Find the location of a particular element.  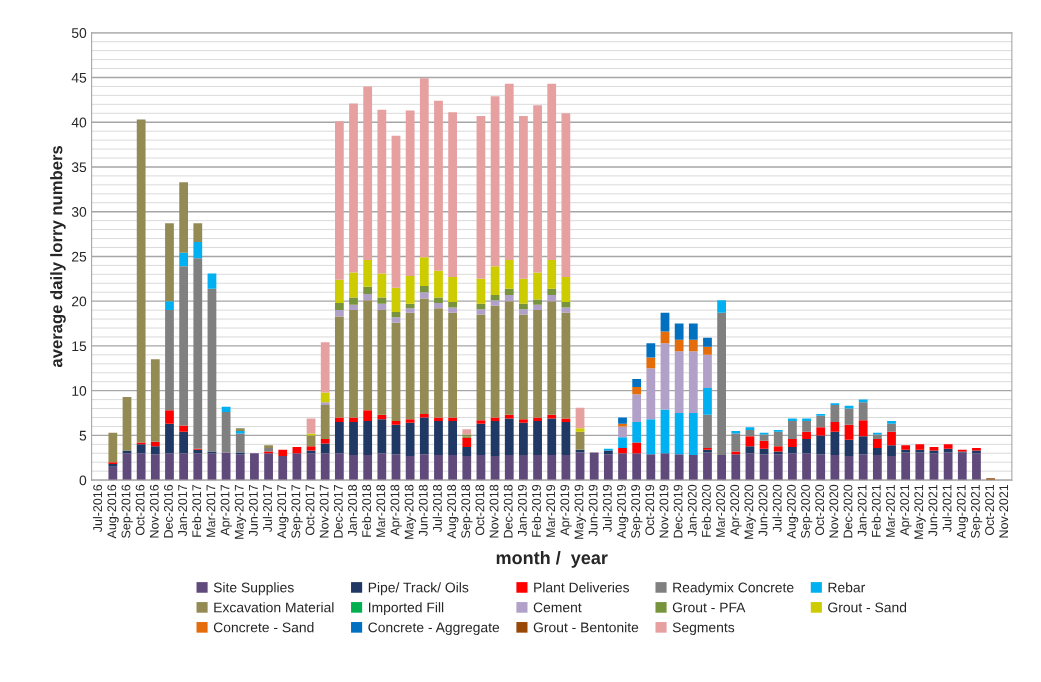

x-tick-label: Apr-2018 is located at coordinates (396, 510).